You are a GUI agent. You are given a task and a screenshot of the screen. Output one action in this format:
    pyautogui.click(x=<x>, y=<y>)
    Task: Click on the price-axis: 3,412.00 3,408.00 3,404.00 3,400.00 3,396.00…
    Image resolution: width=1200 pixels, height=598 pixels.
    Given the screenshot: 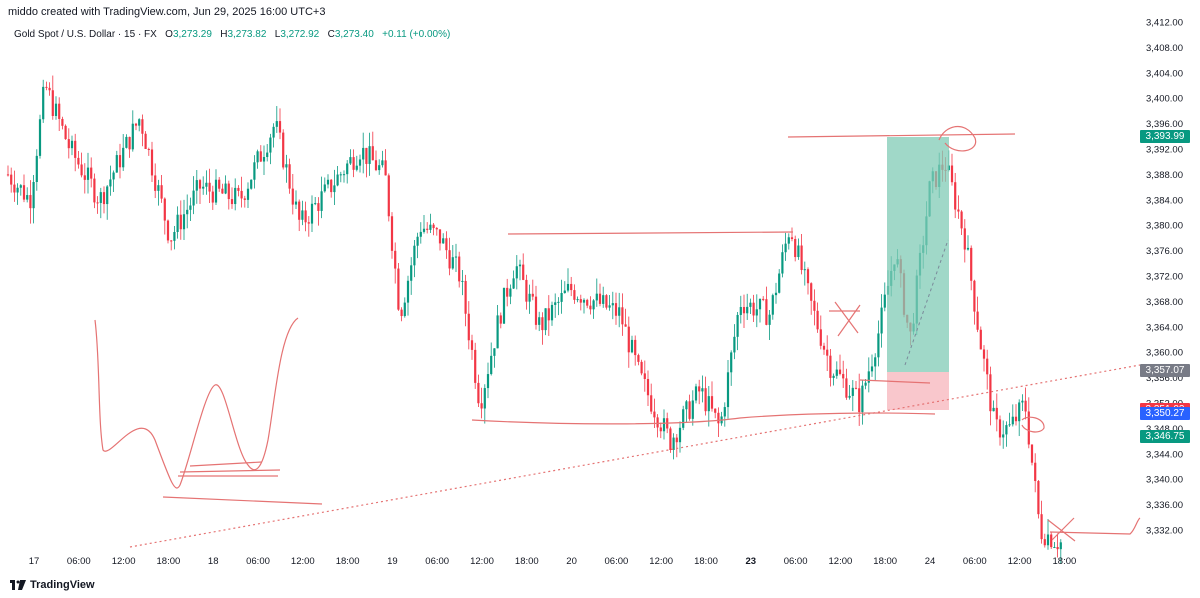 What is the action you would take?
    pyautogui.click(x=1164, y=277)
    